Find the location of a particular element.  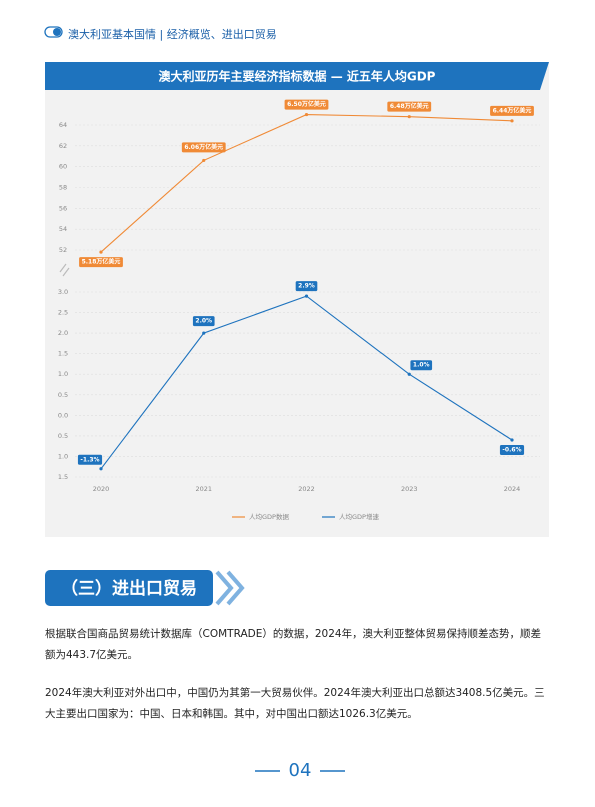

title-bar is located at coordinates (297, 76).